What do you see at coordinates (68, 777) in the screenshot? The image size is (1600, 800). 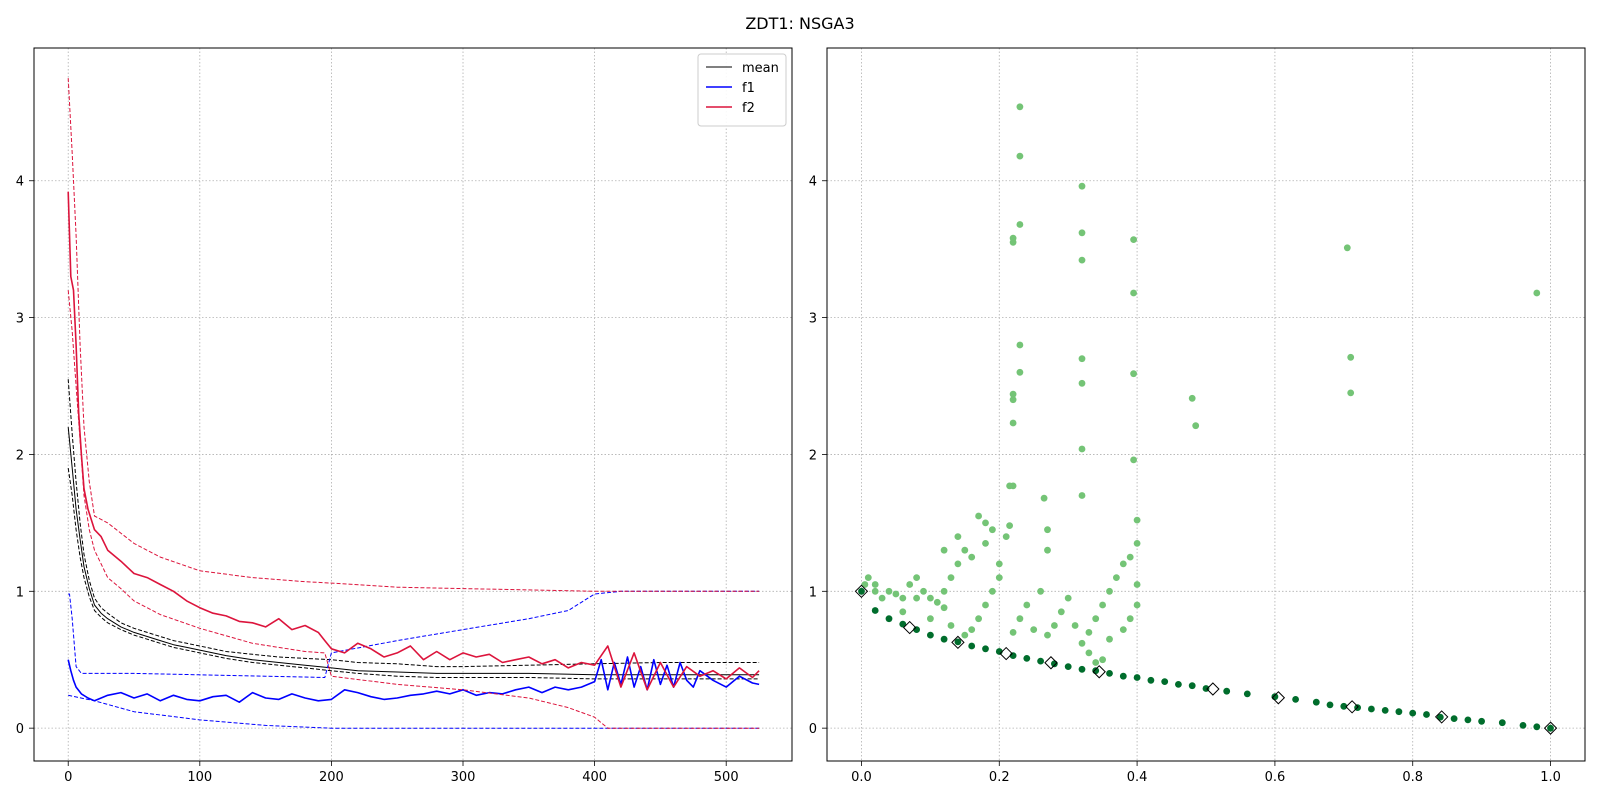 I see `left-x-tick-label: 0` at bounding box center [68, 777].